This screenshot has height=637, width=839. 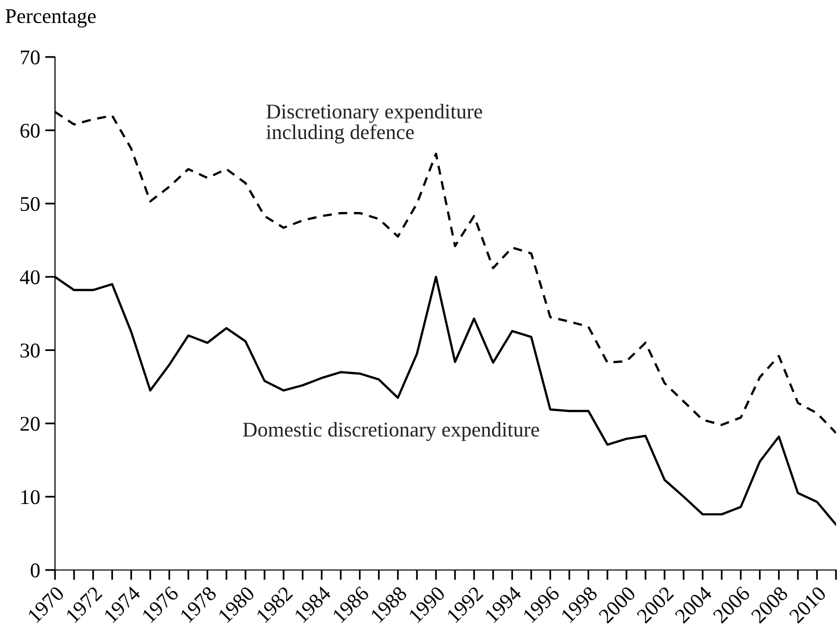 I want to click on y-tick-label: 70, so click(x=30, y=57).